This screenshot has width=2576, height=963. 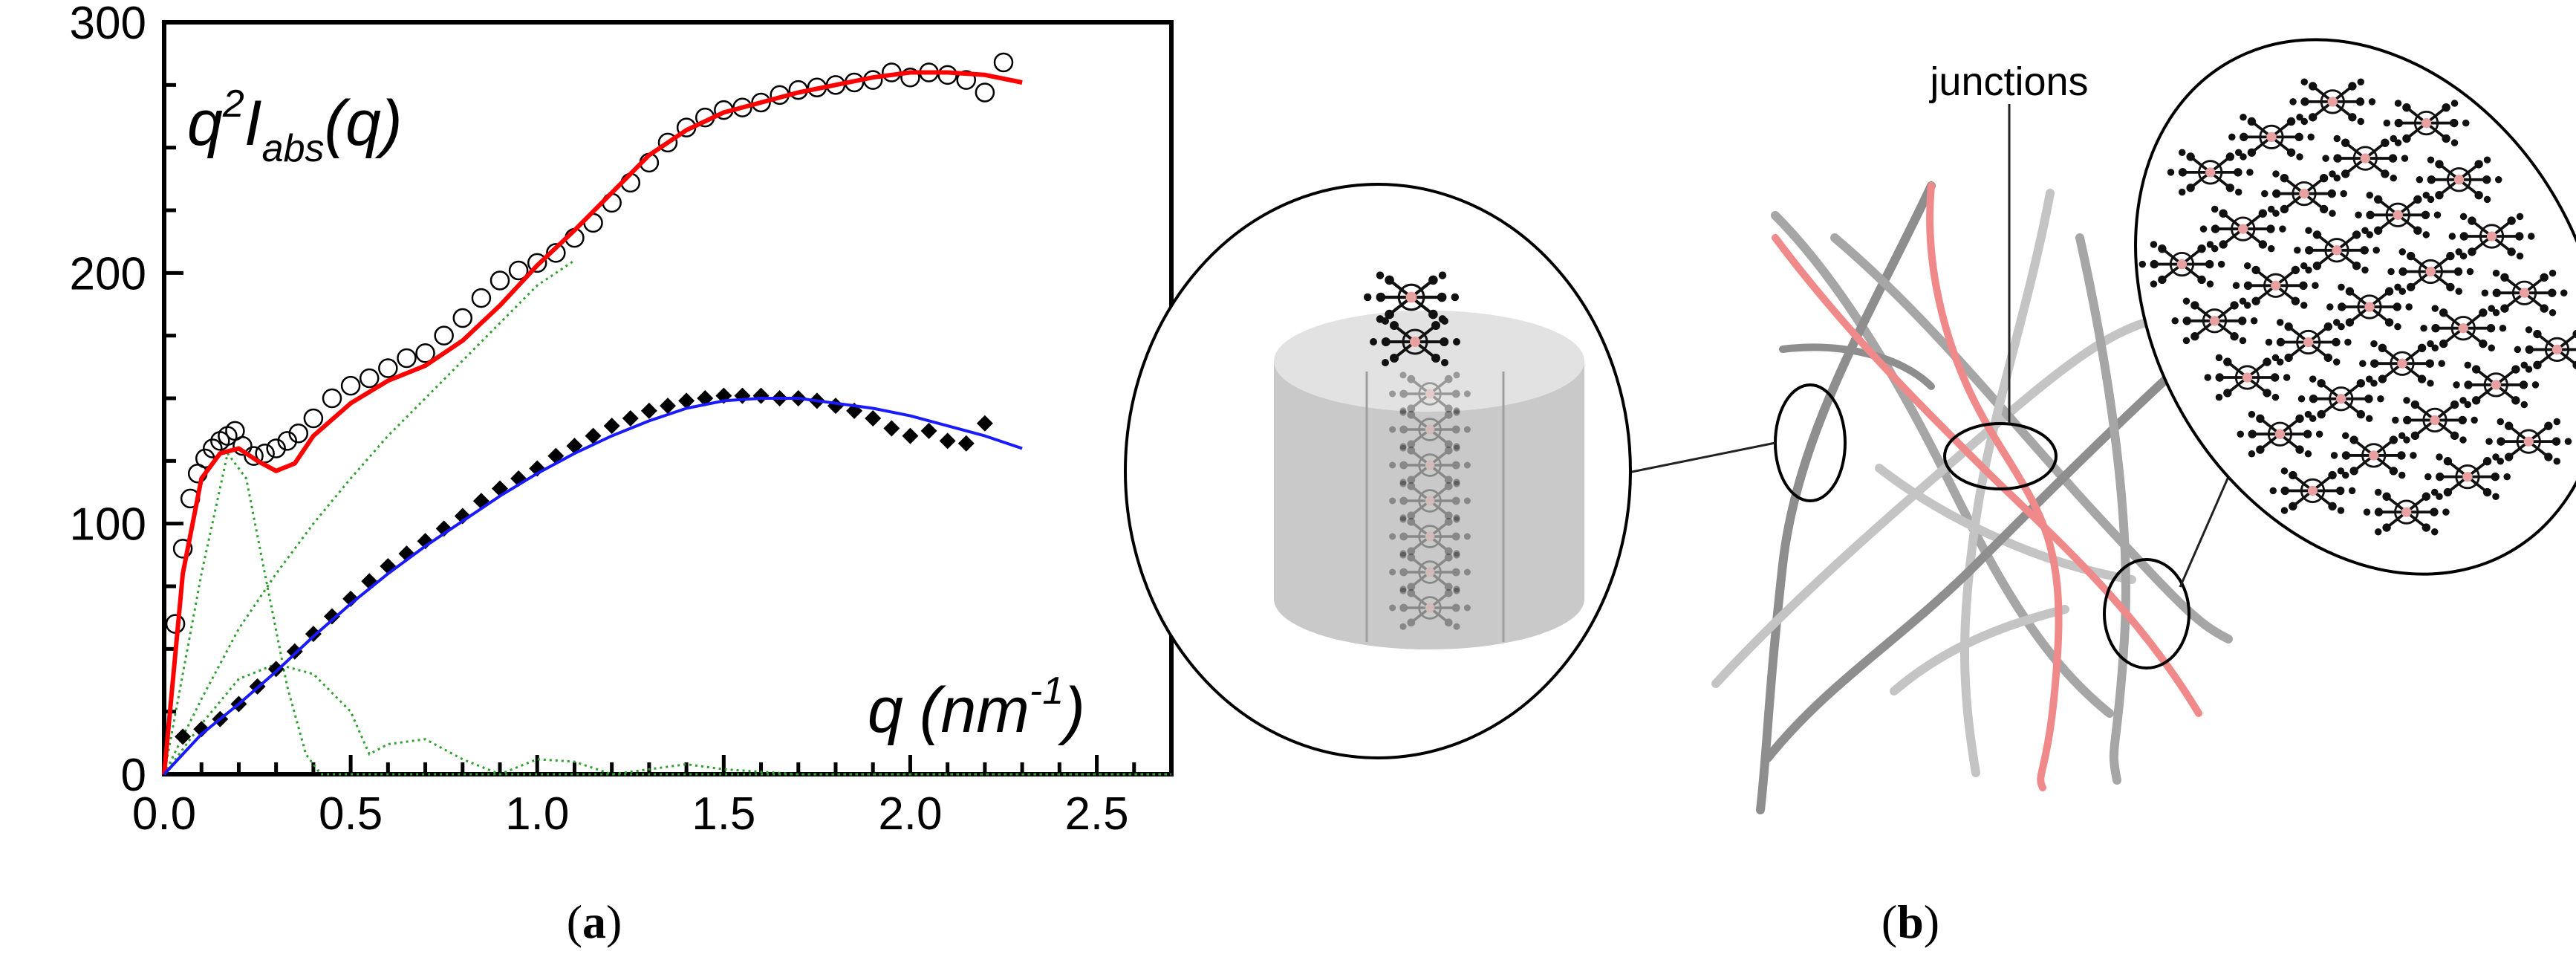 I want to click on y-tick-label: 300, so click(x=108, y=24).